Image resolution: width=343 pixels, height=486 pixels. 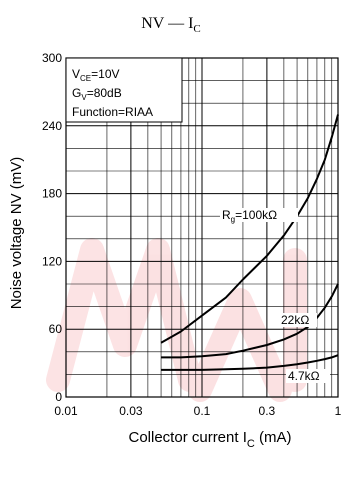 What do you see at coordinates (249, 216) in the screenshot?
I see `series-label: Rg=100kΩ` at bounding box center [249, 216].